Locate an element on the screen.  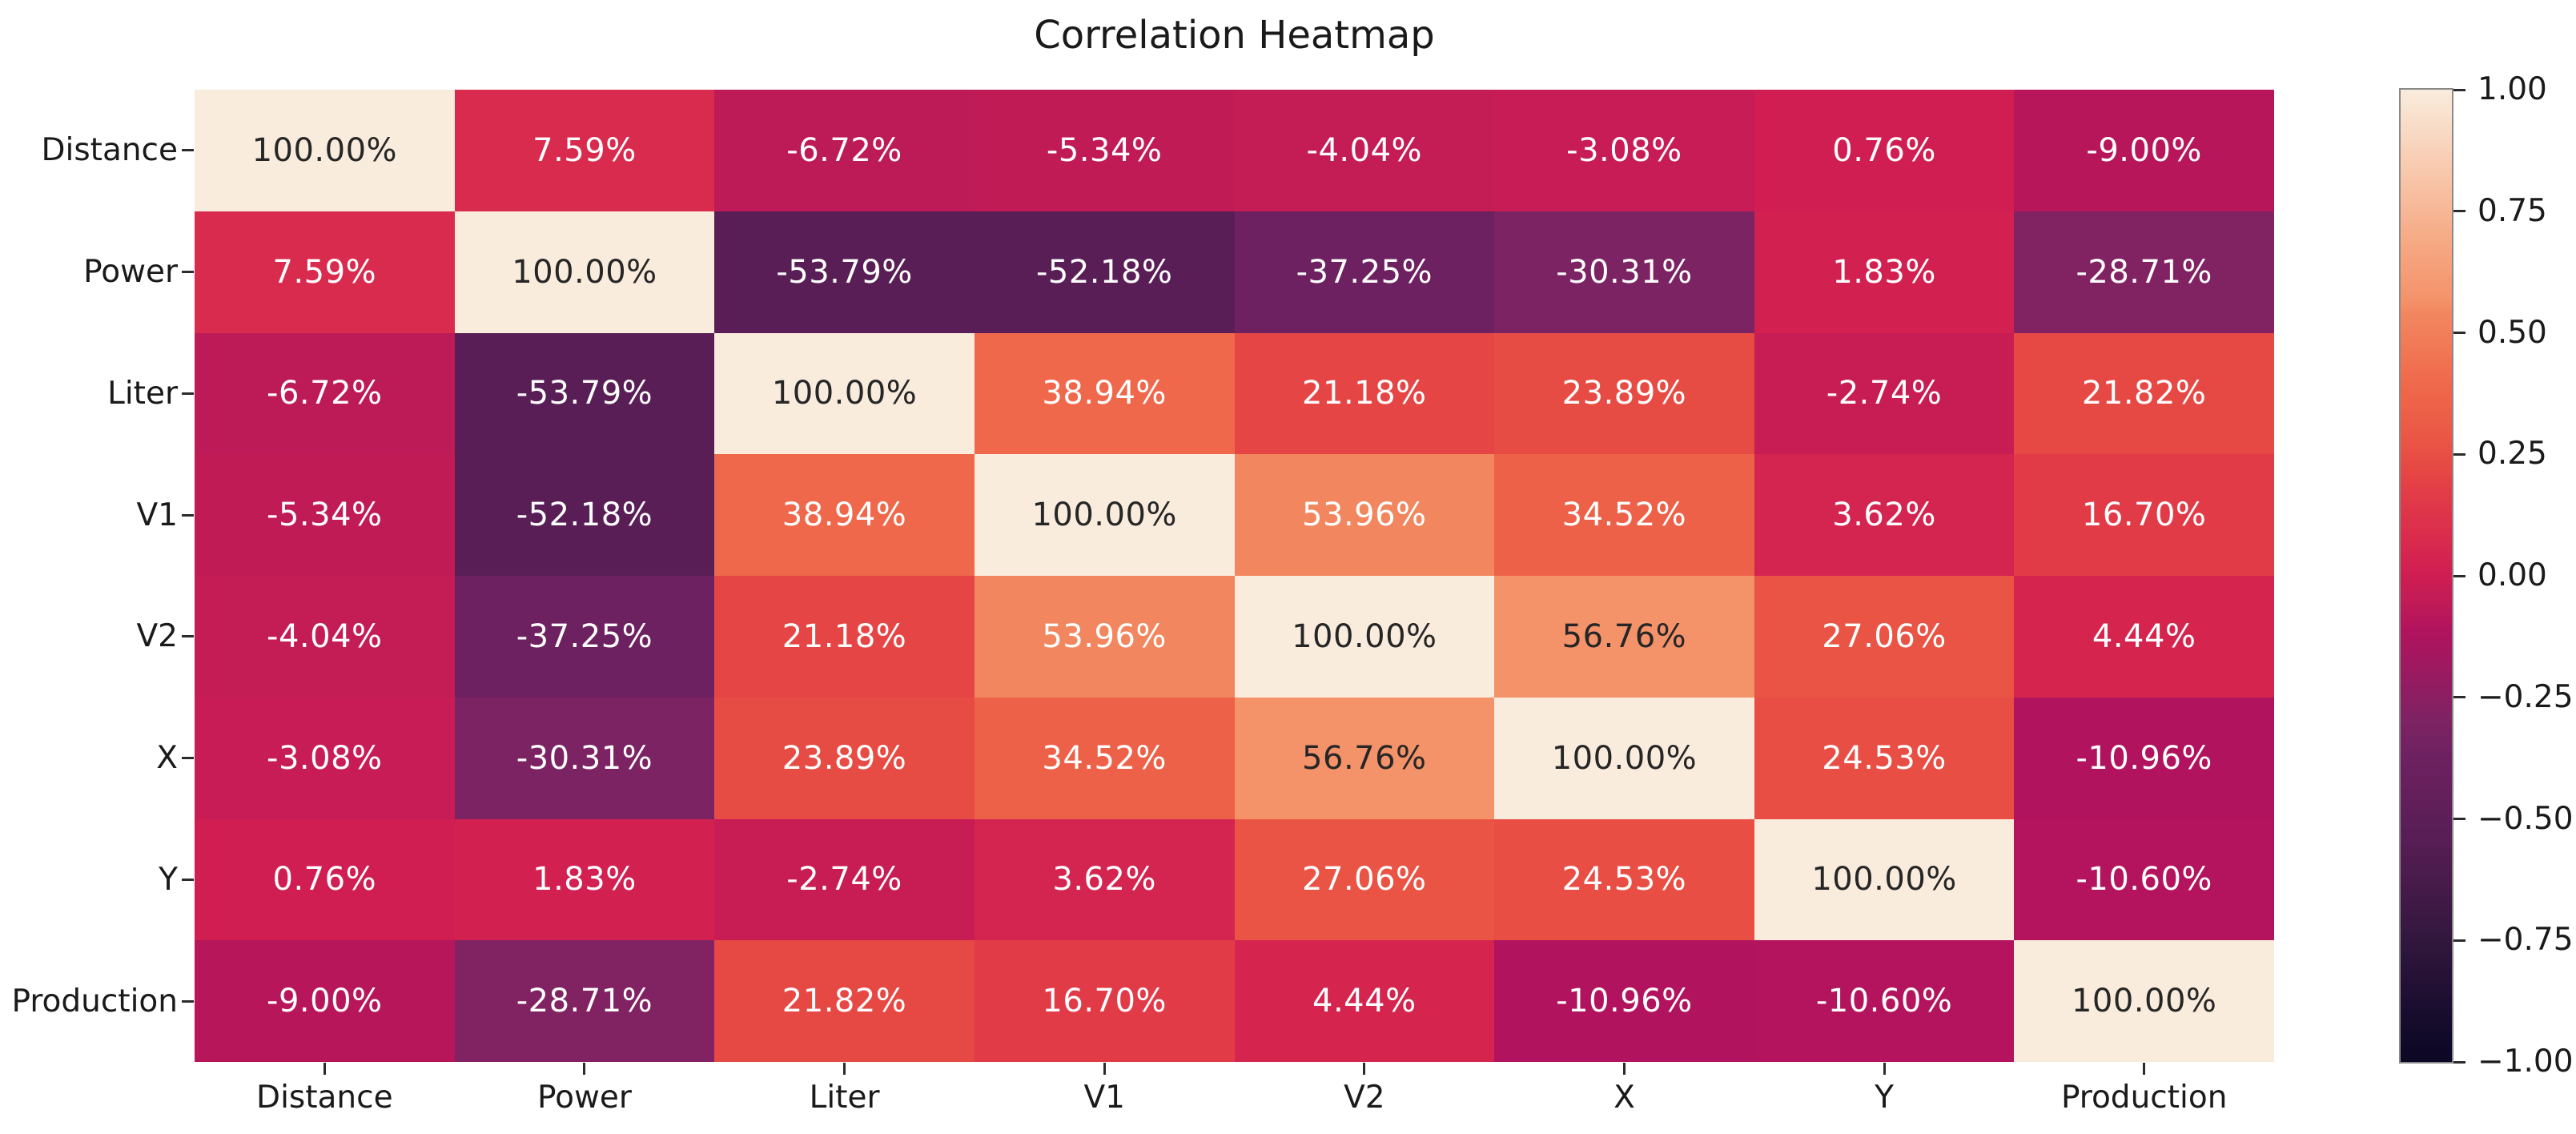
heatmap-cell-Power-Power: 100.00% is located at coordinates (584, 272).